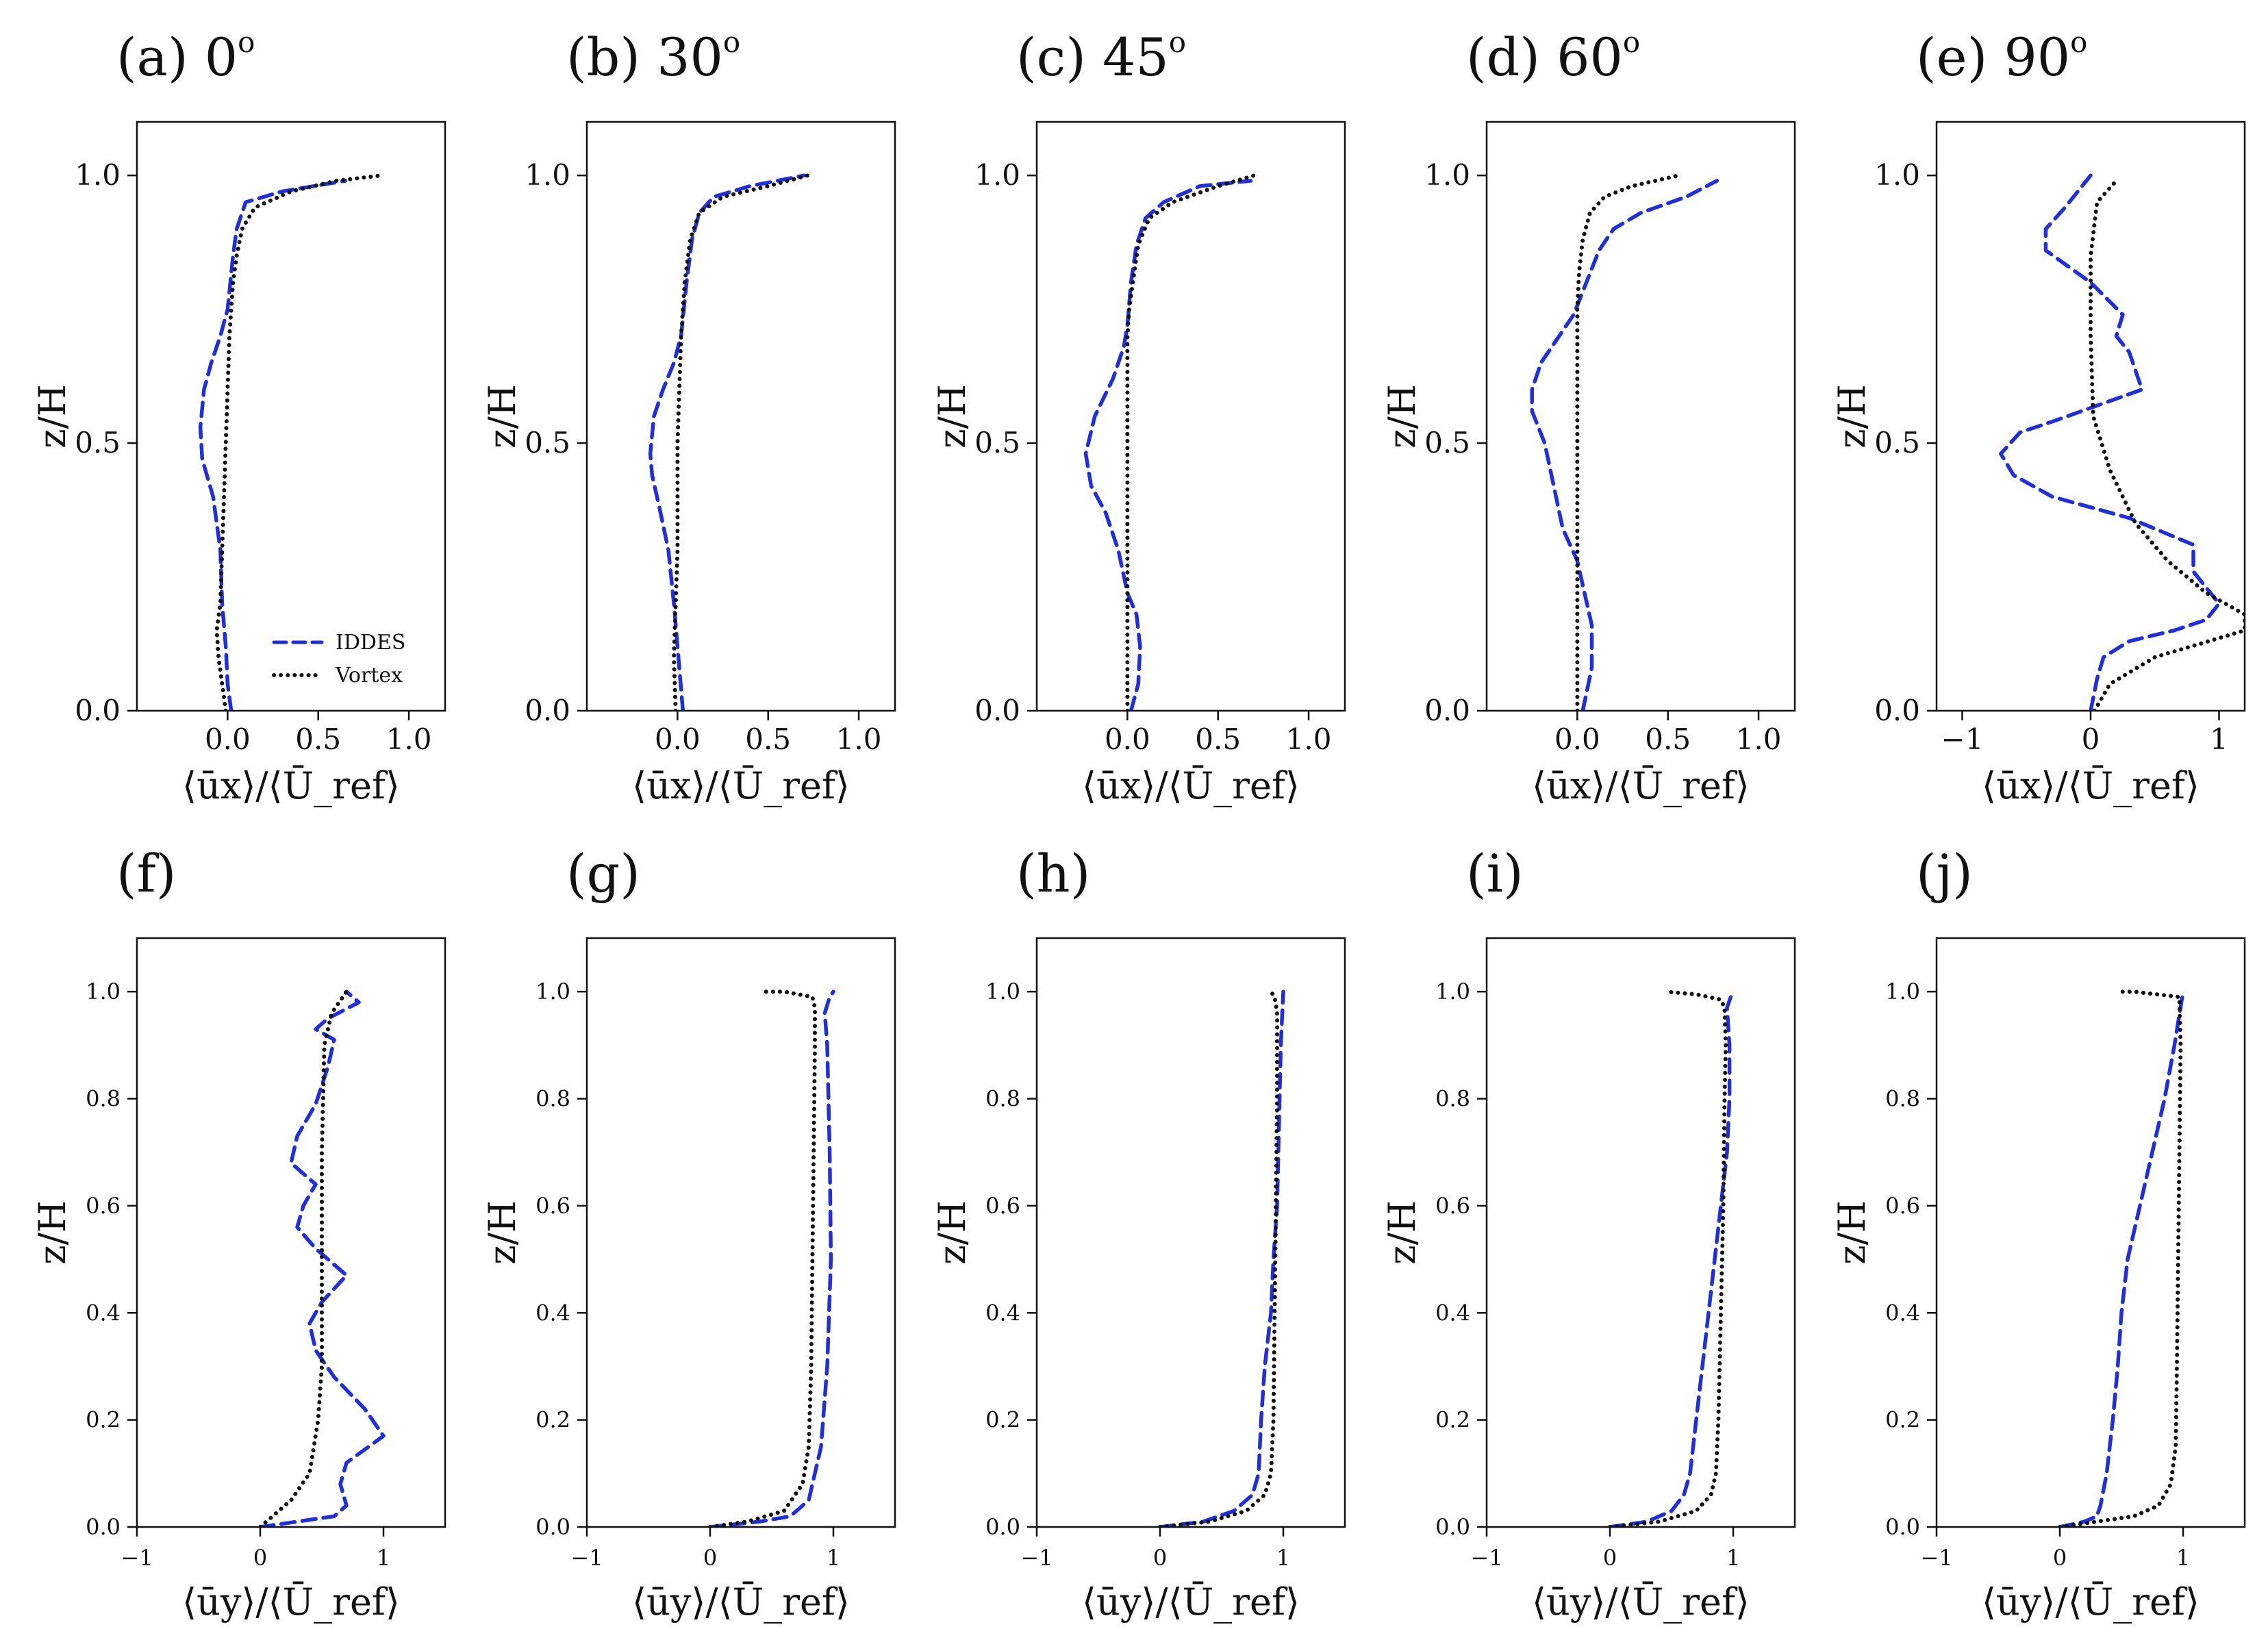 The height and width of the screenshot is (1629, 2268). What do you see at coordinates (653, 56) in the screenshot?
I see `panel-title: (b) 30o` at bounding box center [653, 56].